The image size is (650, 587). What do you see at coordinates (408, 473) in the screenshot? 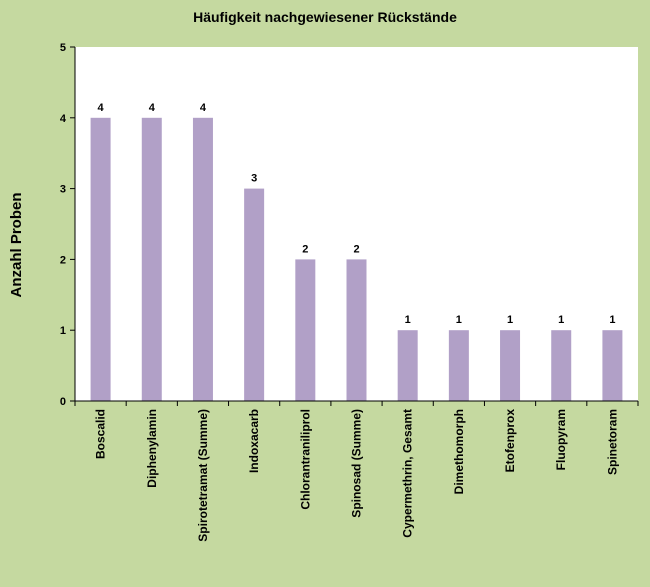
I see `x-tick-label: Cypermethrin, Gesamt` at bounding box center [408, 473].